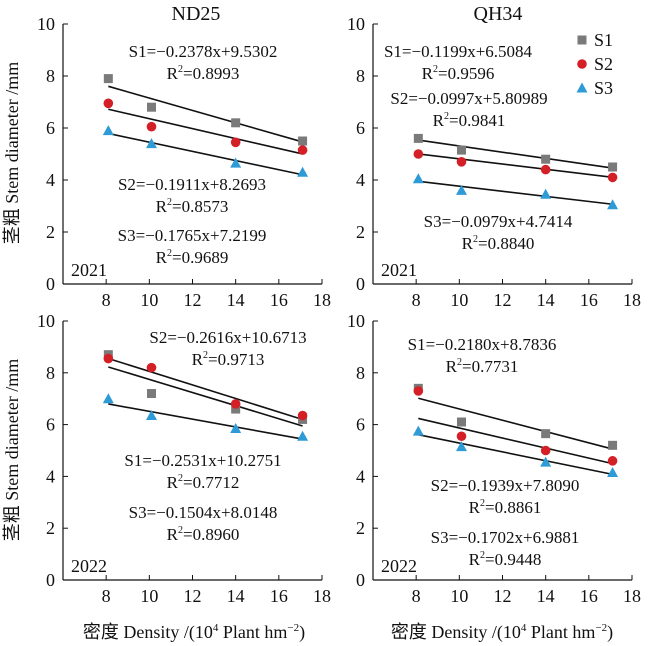 The width and height of the screenshot is (650, 646). Describe the element at coordinates (203, 534) in the screenshot. I see `fit-r2-s3: R2=0.8960` at that location.